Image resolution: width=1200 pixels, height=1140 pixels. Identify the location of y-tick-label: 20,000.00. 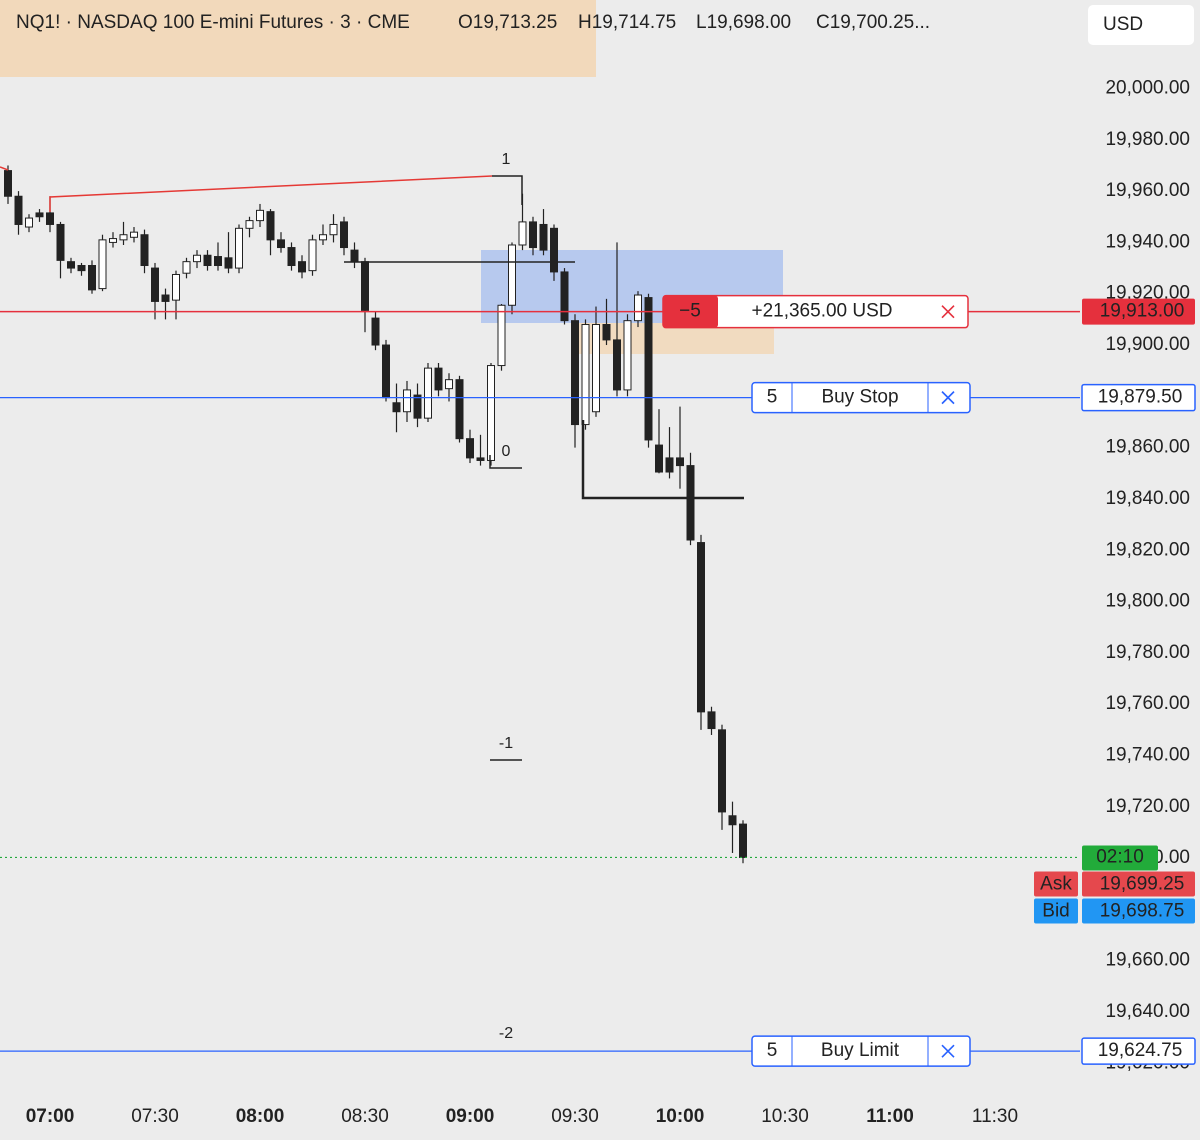
(1147, 88).